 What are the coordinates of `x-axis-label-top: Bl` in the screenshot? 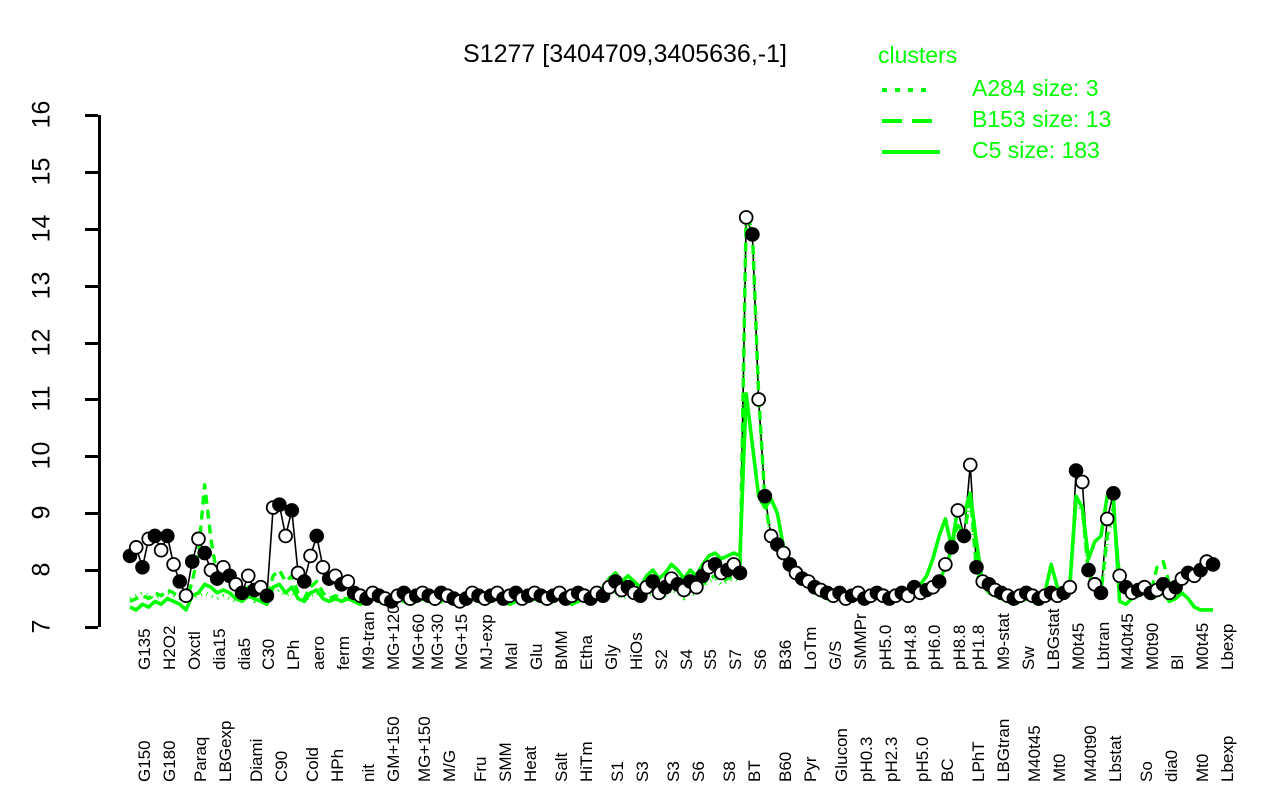 It's located at (1178, 662).